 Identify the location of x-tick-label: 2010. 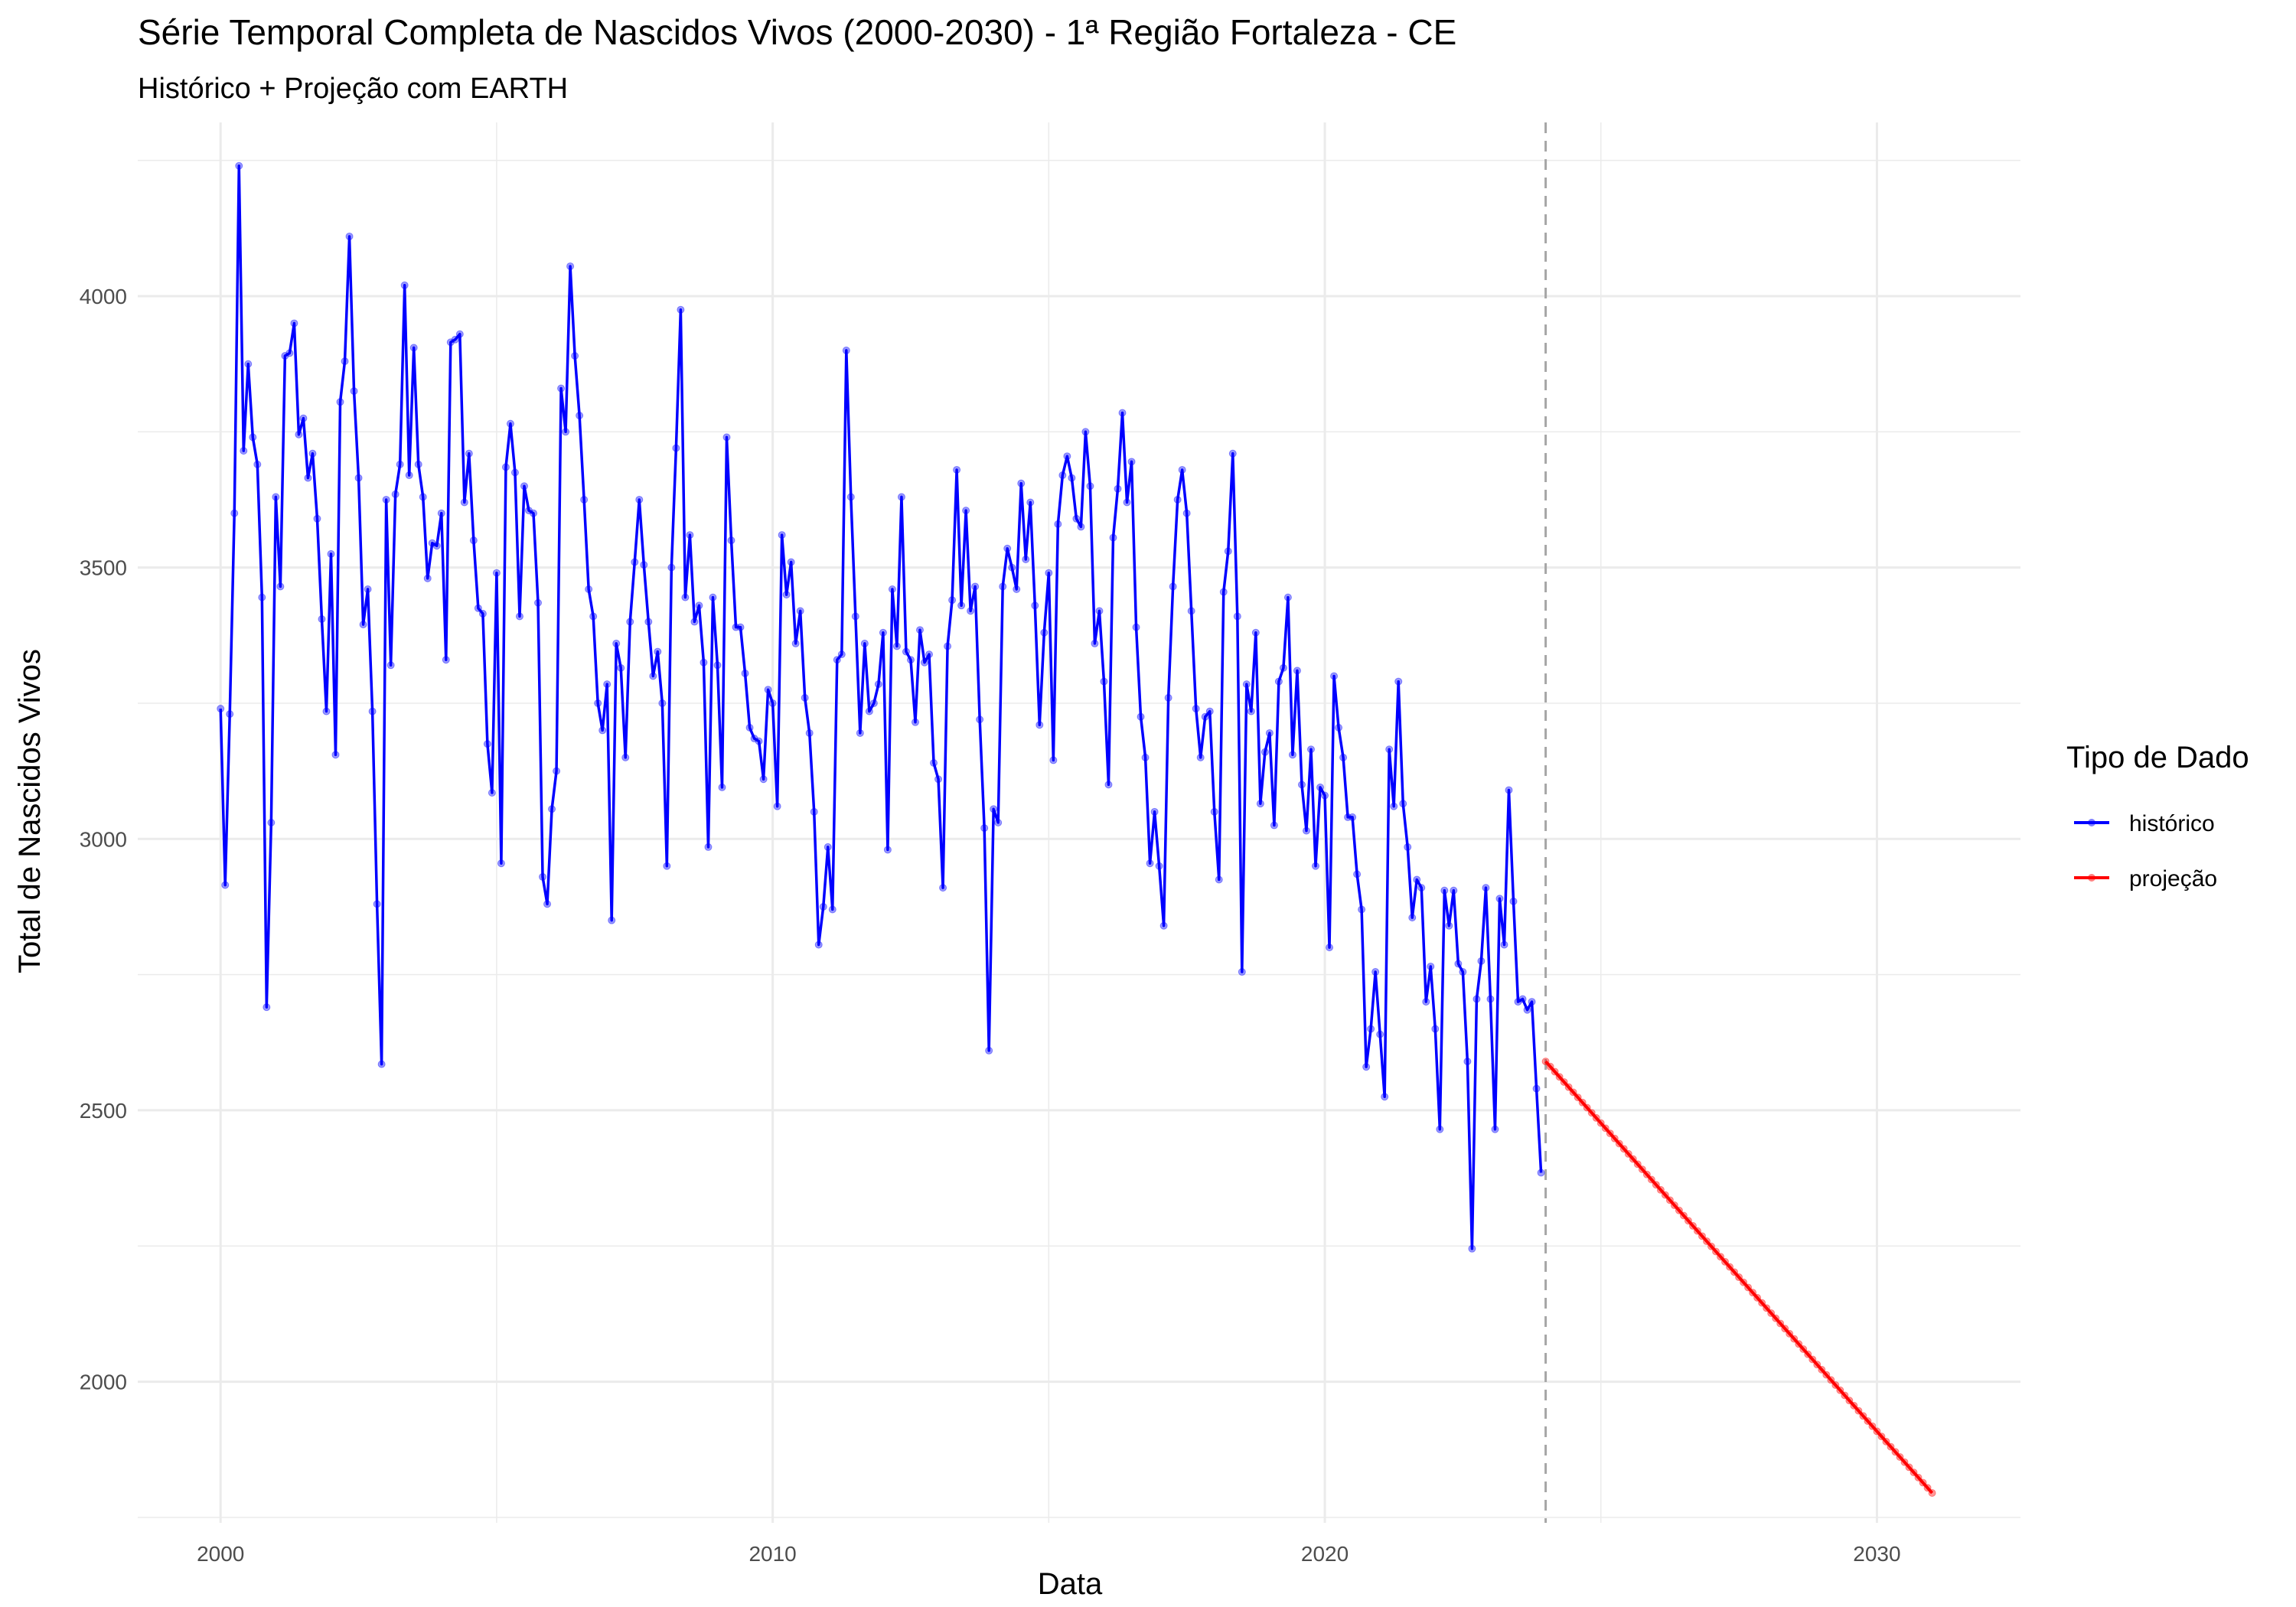
(772, 1554).